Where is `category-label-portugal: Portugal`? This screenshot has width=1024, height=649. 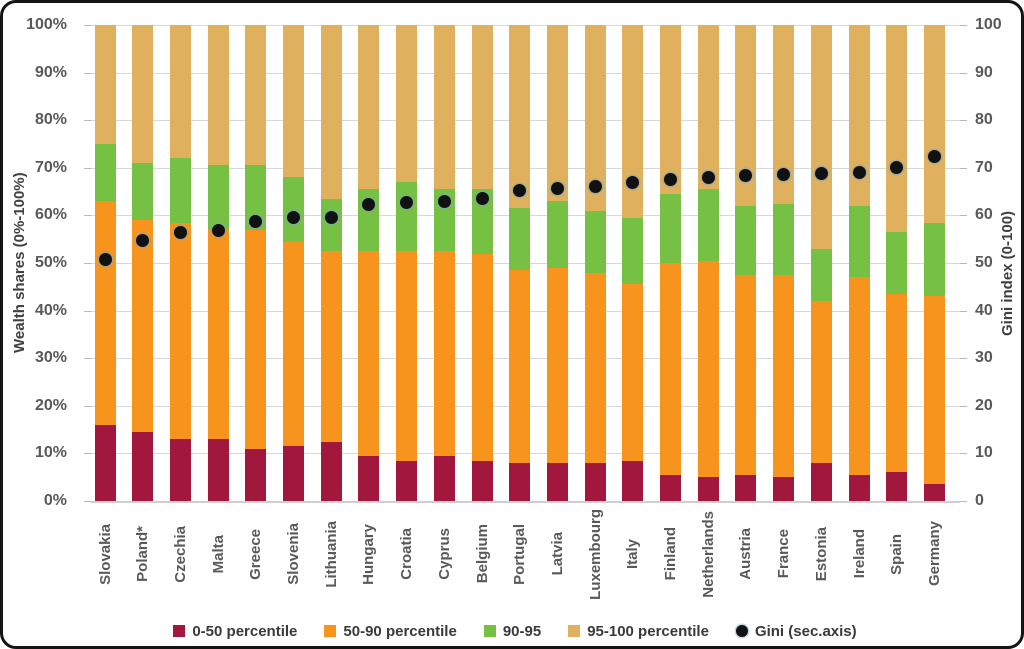 category-label-portugal: Portugal is located at coordinates (520, 554).